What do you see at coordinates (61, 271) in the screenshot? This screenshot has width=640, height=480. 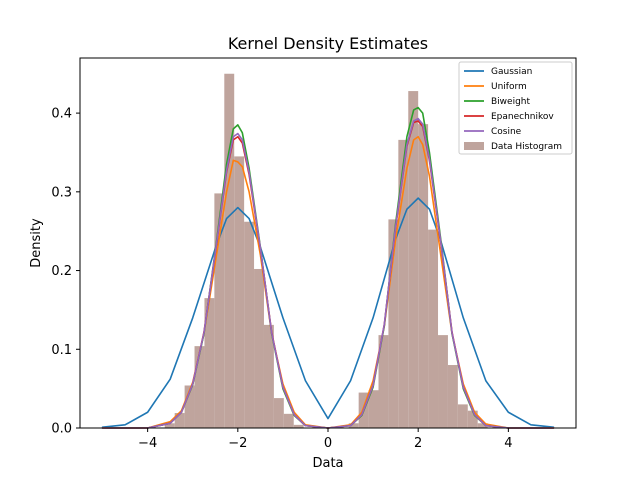 I see `y-tick-label-2: 0.2` at bounding box center [61, 271].